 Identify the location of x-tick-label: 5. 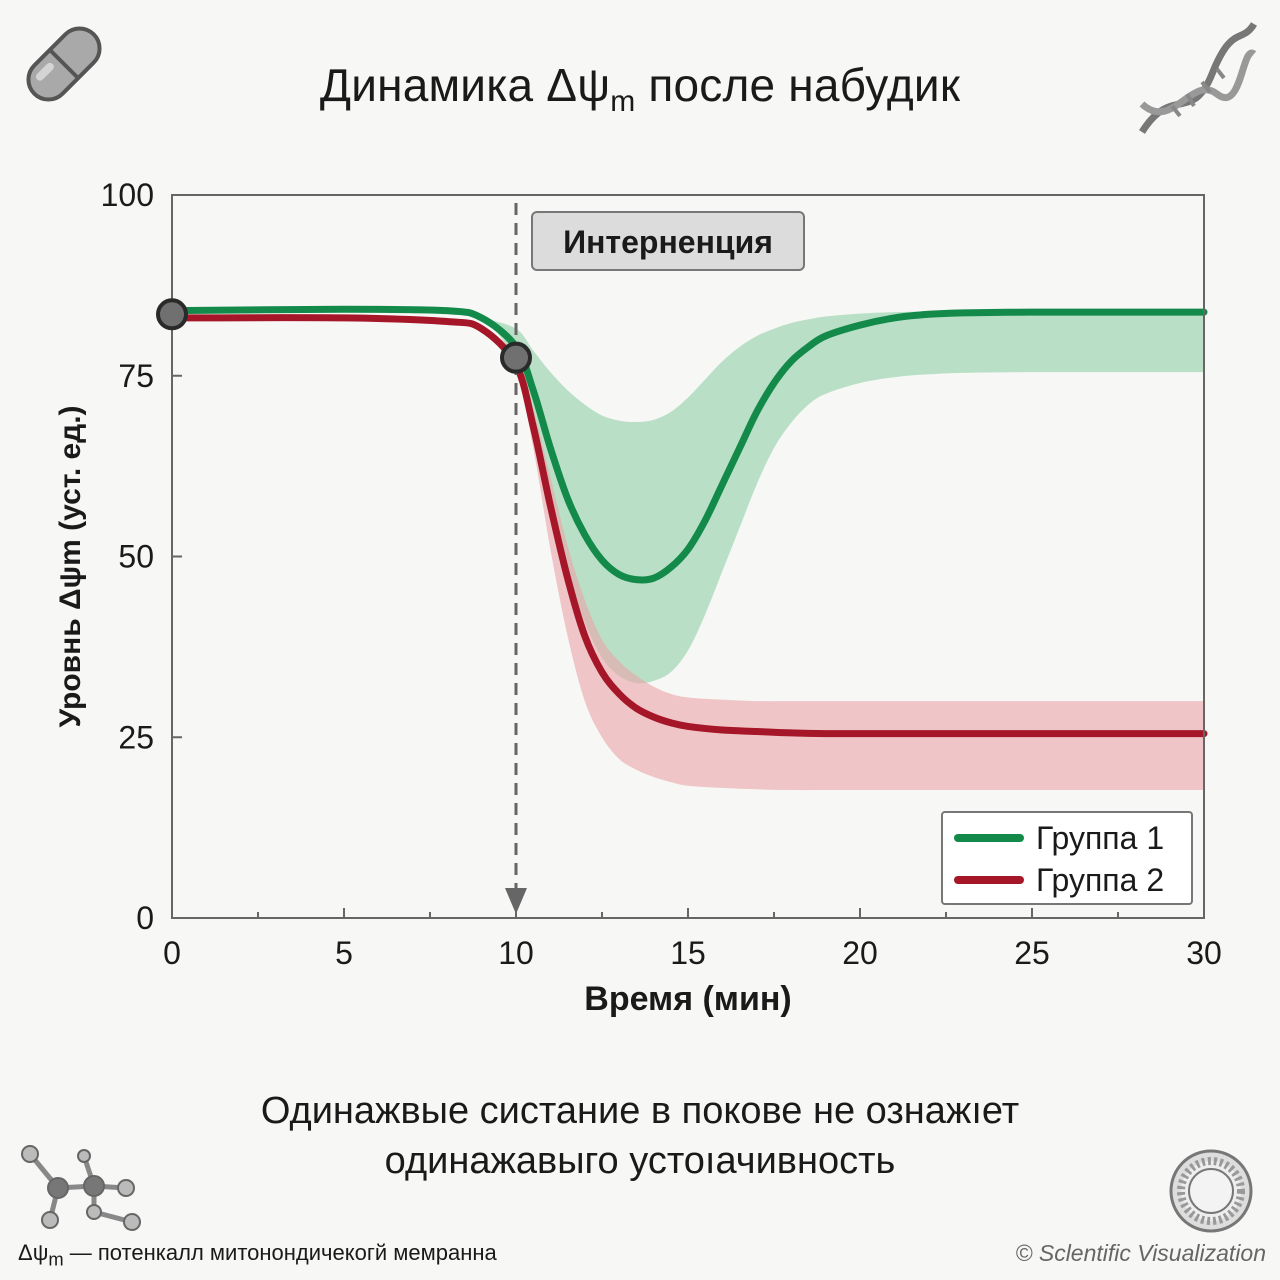
(344, 953).